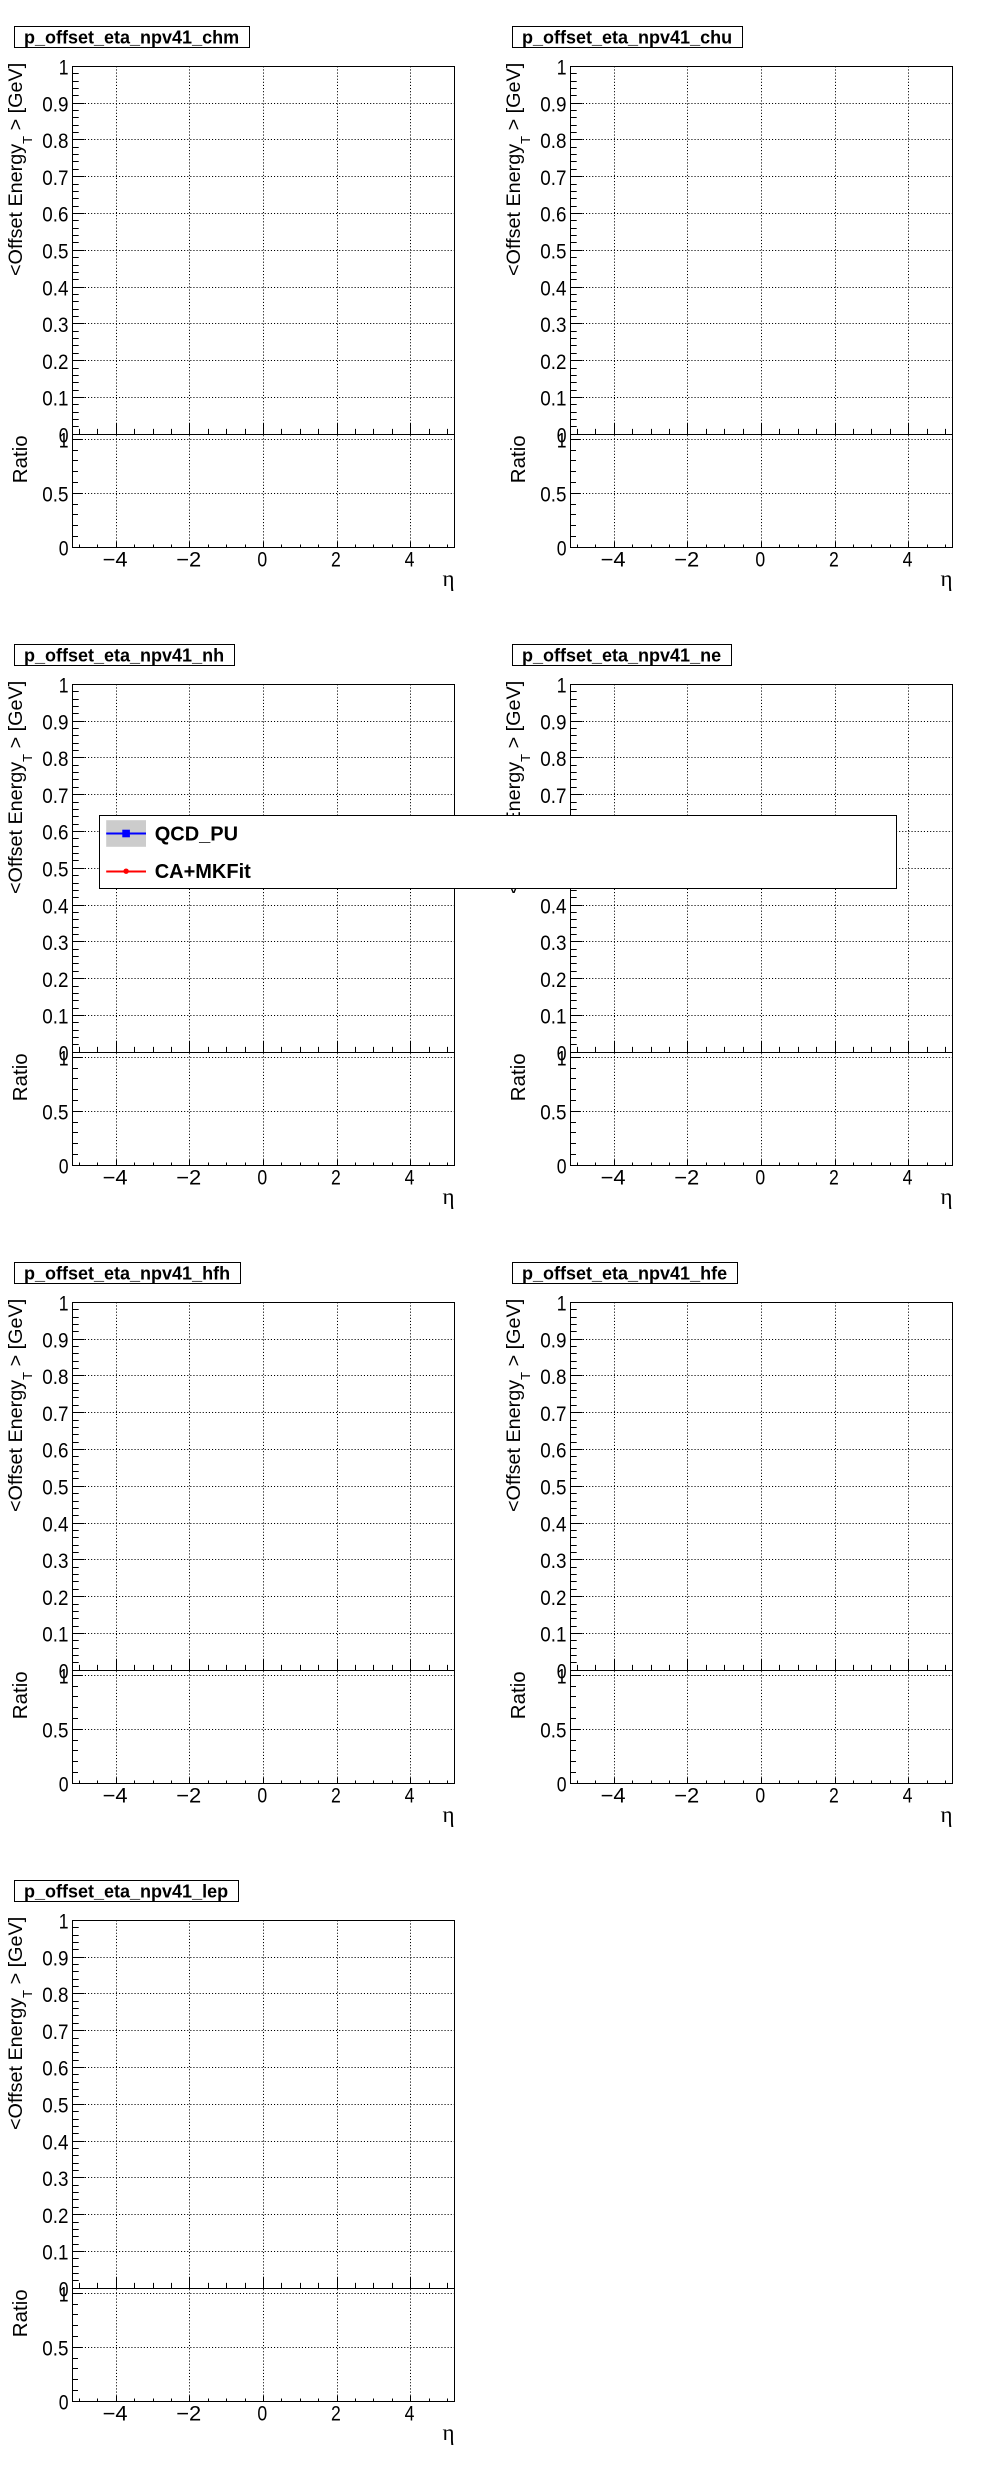 The image size is (996, 2472). Describe the element at coordinates (131, 38) in the screenshot. I see `svg-text: p_offset_eta_npv41_chm` at that location.